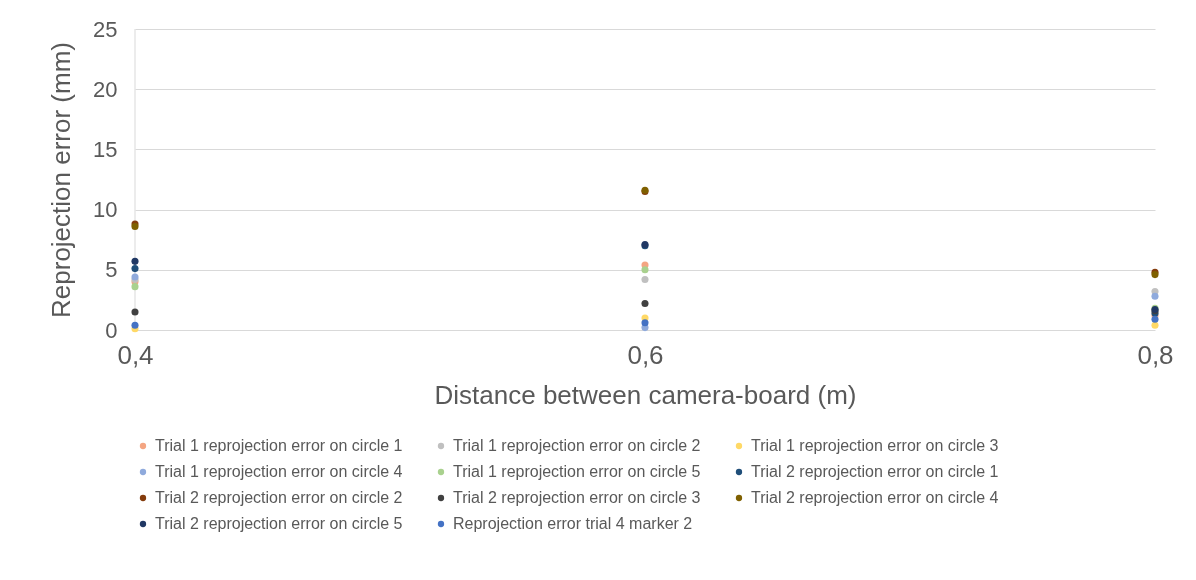  What do you see at coordinates (105, 210) in the screenshot?
I see `y-tick-label: 10` at bounding box center [105, 210].